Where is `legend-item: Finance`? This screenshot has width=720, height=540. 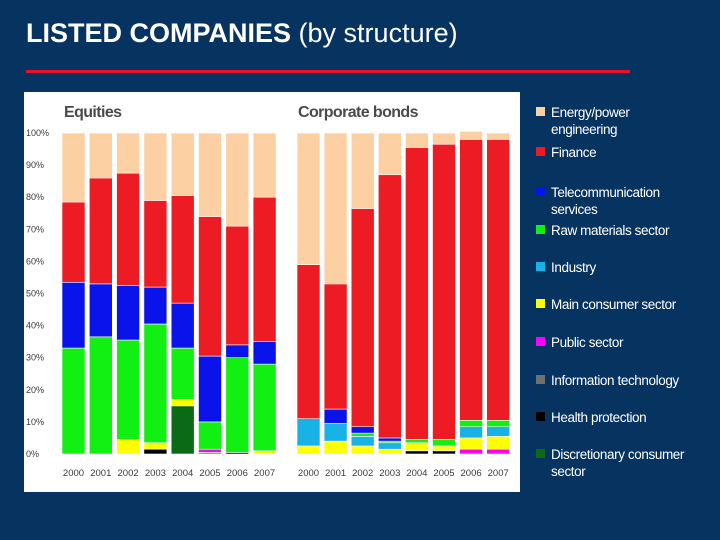
legend-item: Finance is located at coordinates (566, 152).